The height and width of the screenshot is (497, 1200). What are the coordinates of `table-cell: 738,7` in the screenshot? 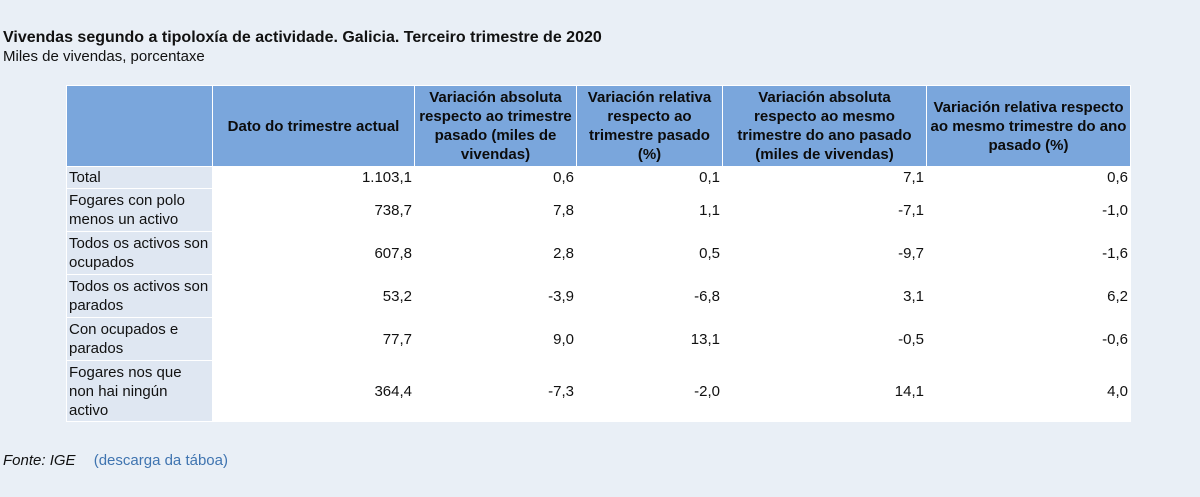 It's located at (313, 210).